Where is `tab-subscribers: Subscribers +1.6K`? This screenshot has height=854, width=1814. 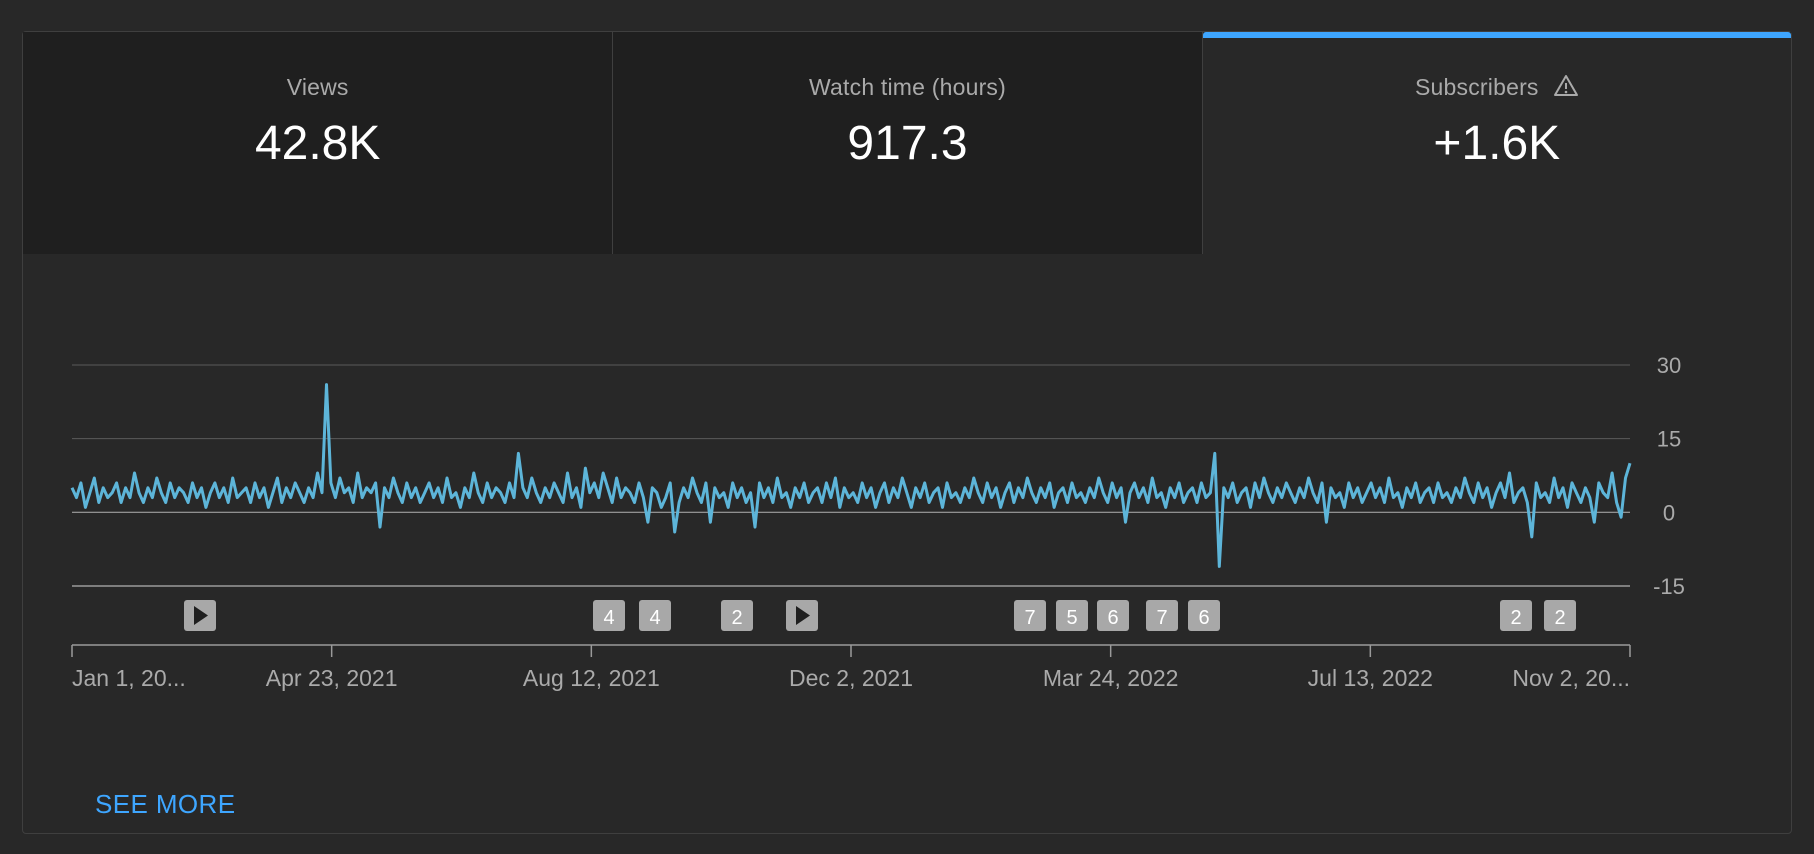 tab-subscribers: Subscribers +1.6K is located at coordinates (1496, 143).